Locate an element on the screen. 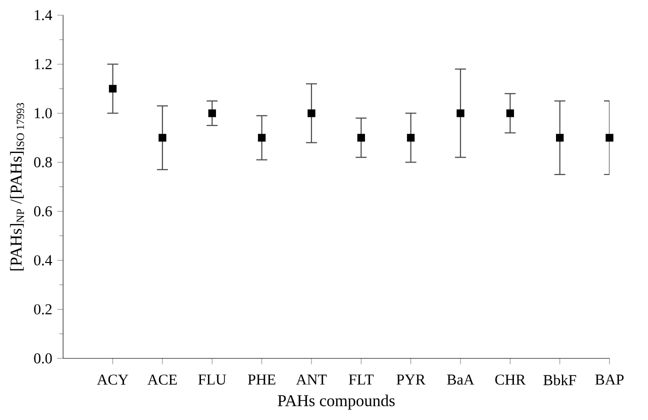  x-tick-label: FLU is located at coordinates (212, 379).